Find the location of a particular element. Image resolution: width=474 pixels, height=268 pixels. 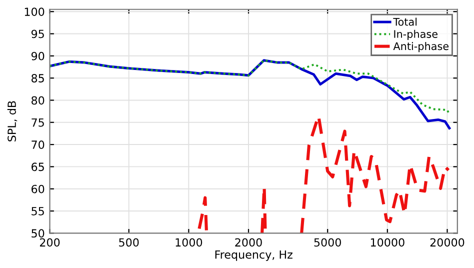

x-tick-label: 20000 is located at coordinates (447, 242).